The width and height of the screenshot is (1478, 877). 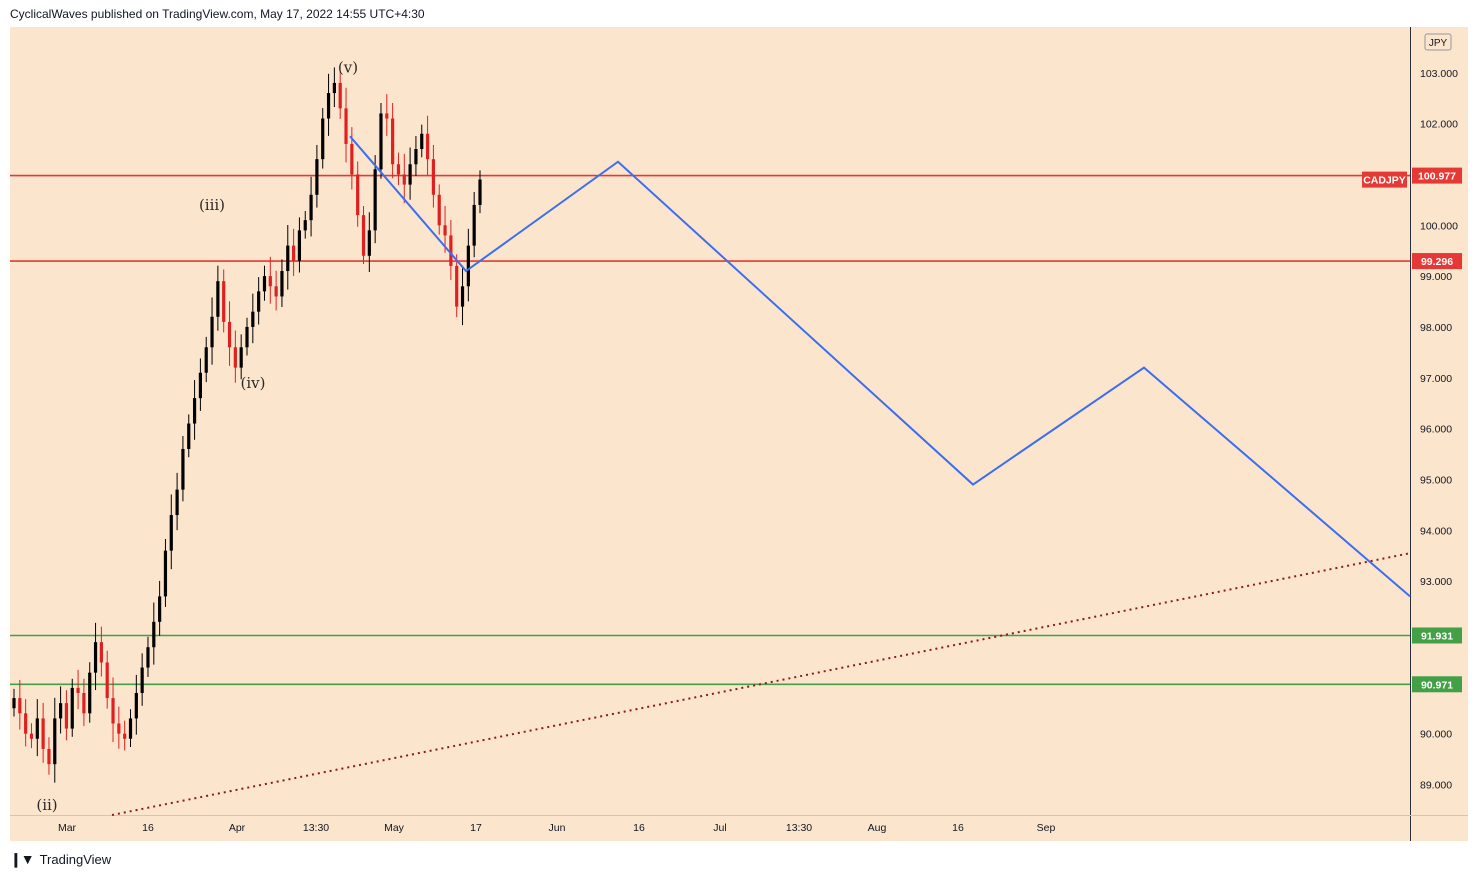 What do you see at coordinates (237, 828) in the screenshot?
I see `x-tick-label: Apr` at bounding box center [237, 828].